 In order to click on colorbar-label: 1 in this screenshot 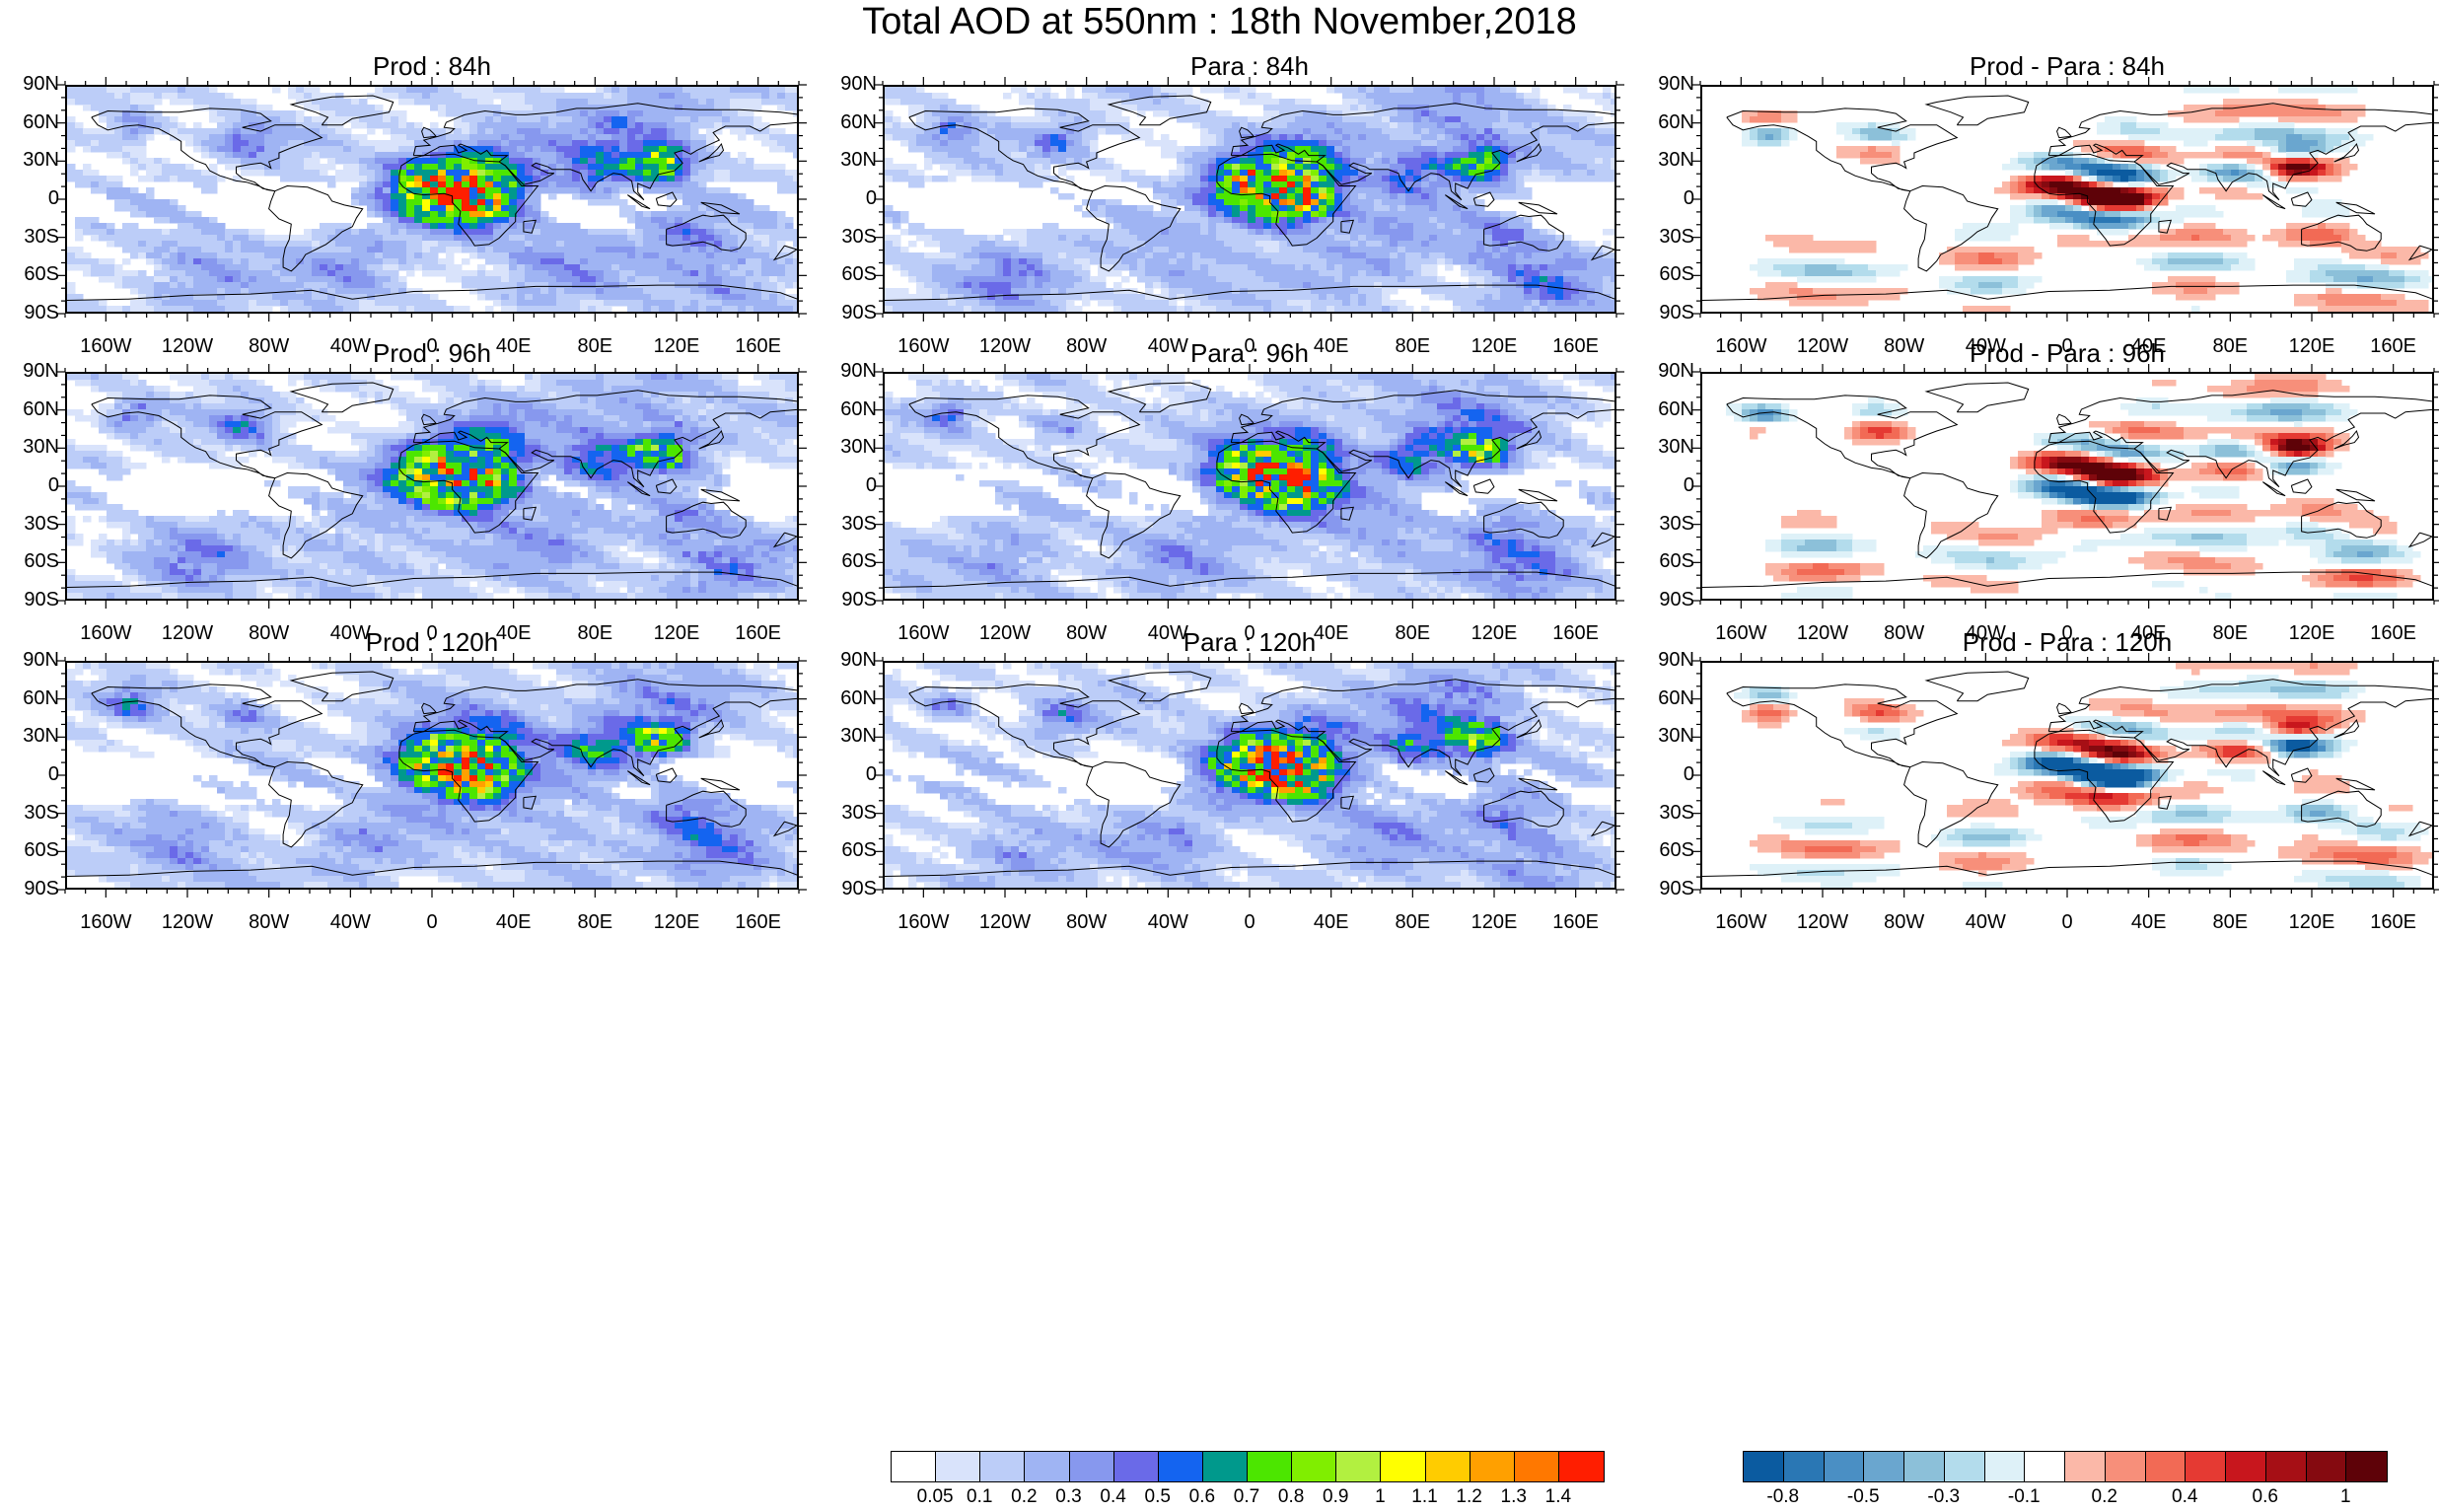, I will do `click(2345, 1497)`.